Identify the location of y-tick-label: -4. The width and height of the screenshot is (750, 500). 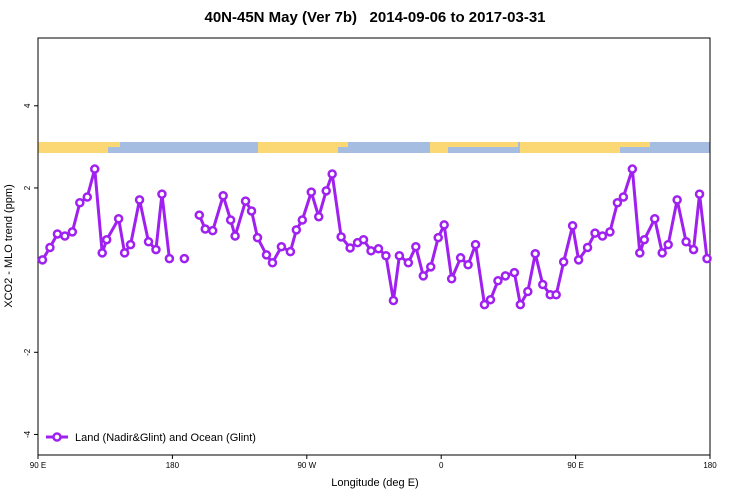
(27, 434).